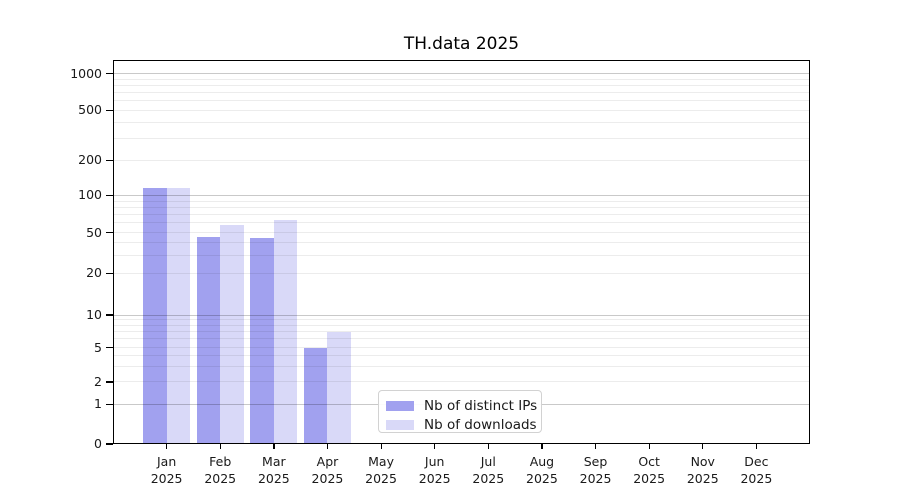 Image resolution: width=900 pixels, height=500 pixels. What do you see at coordinates (595, 470) in the screenshot?
I see `x-tick-label: Sep 2025` at bounding box center [595, 470].